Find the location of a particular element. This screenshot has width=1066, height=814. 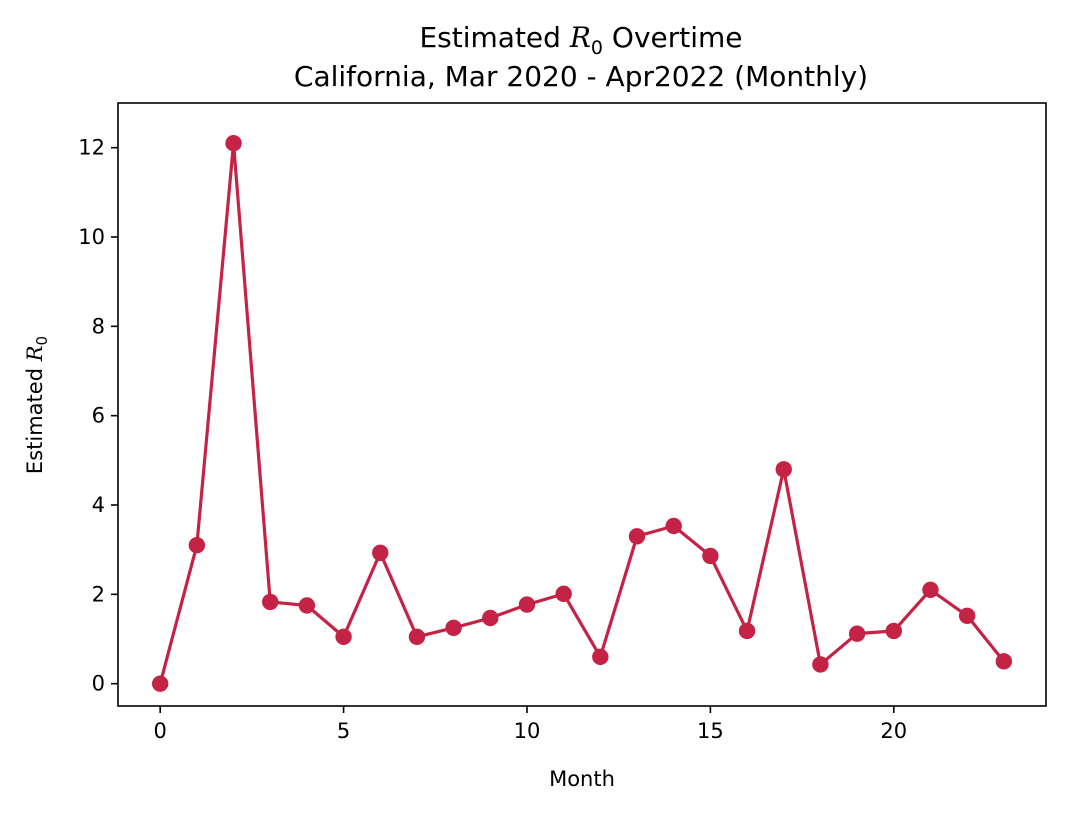

x-tick-label: 5 is located at coordinates (343, 731).